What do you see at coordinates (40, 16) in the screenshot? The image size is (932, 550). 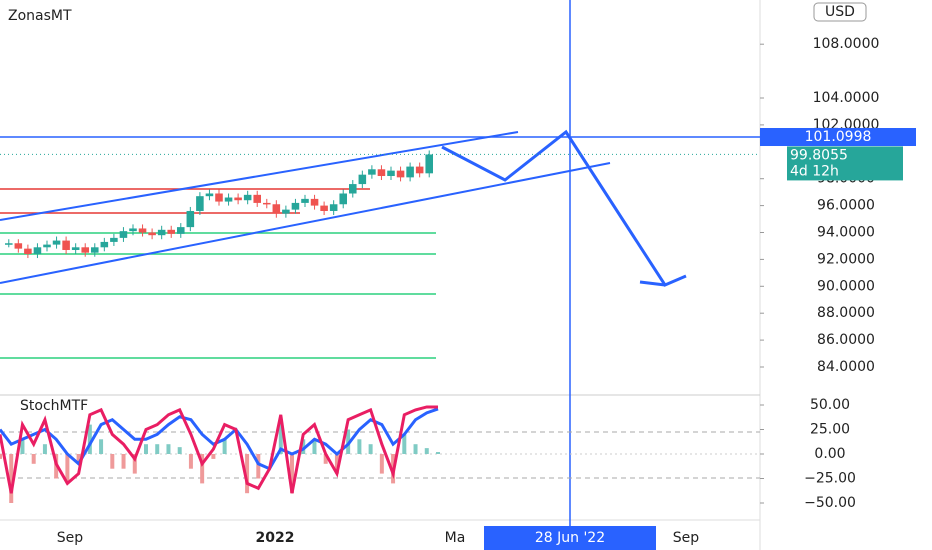 I see `symbol-label: ZonasMT` at bounding box center [40, 16].